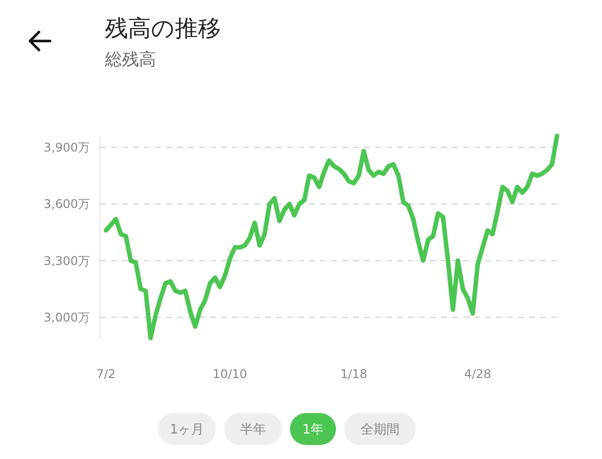 The height and width of the screenshot is (459, 602). I want to click on x-tick-label: 7/2, so click(106, 374).